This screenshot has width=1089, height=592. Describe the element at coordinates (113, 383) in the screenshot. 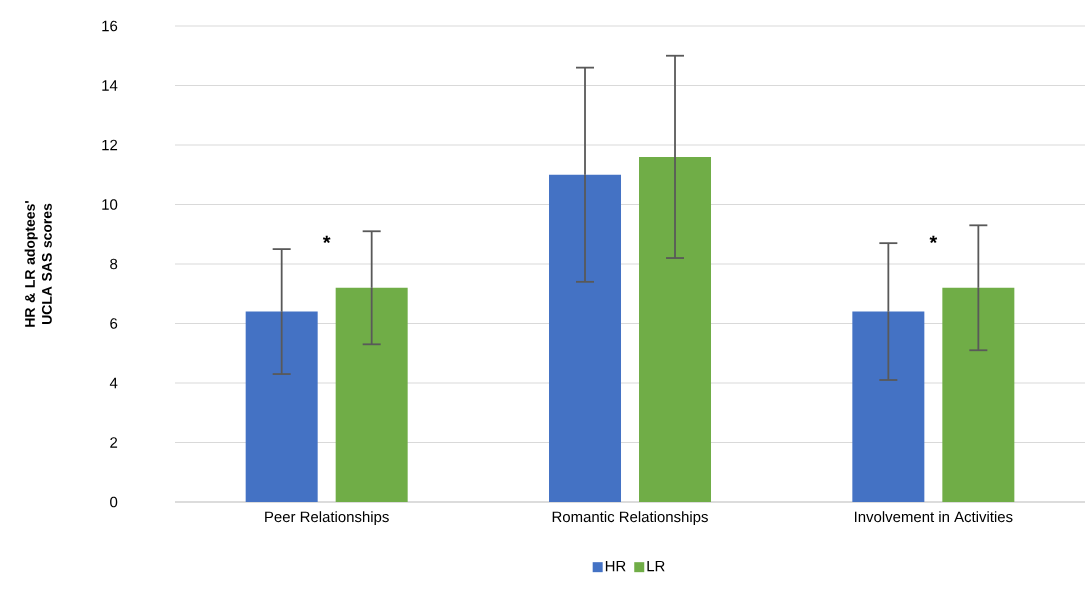

I see `y-tick-label: 4` at that location.